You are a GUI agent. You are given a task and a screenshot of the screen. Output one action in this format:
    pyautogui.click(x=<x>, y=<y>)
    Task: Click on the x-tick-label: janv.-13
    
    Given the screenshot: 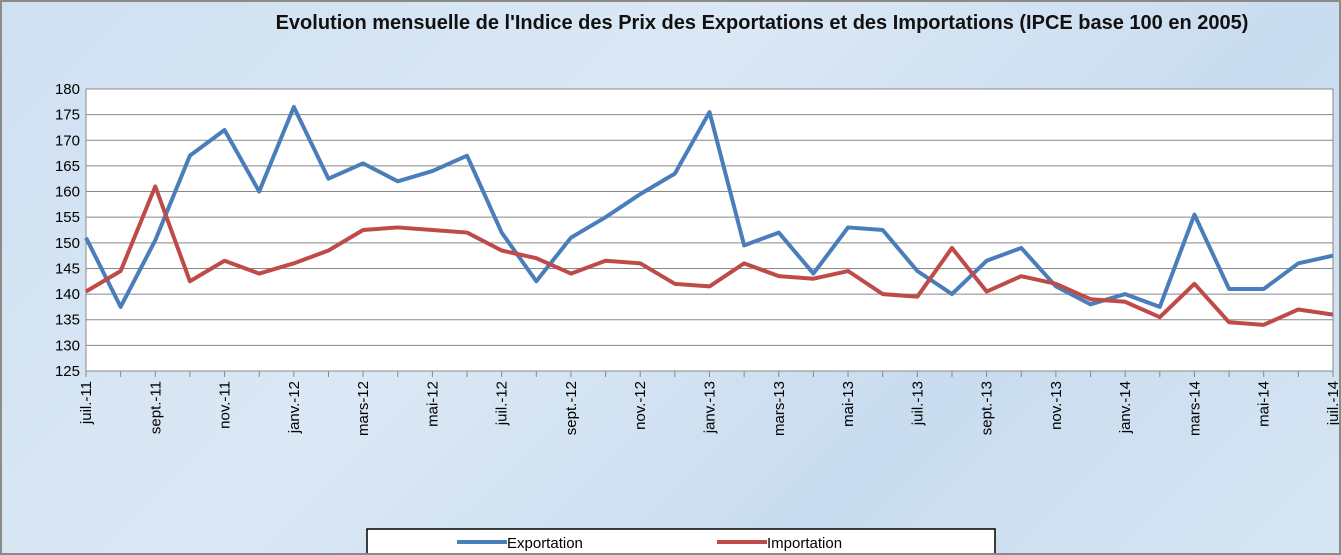 What is the action you would take?
    pyautogui.click(x=710, y=407)
    